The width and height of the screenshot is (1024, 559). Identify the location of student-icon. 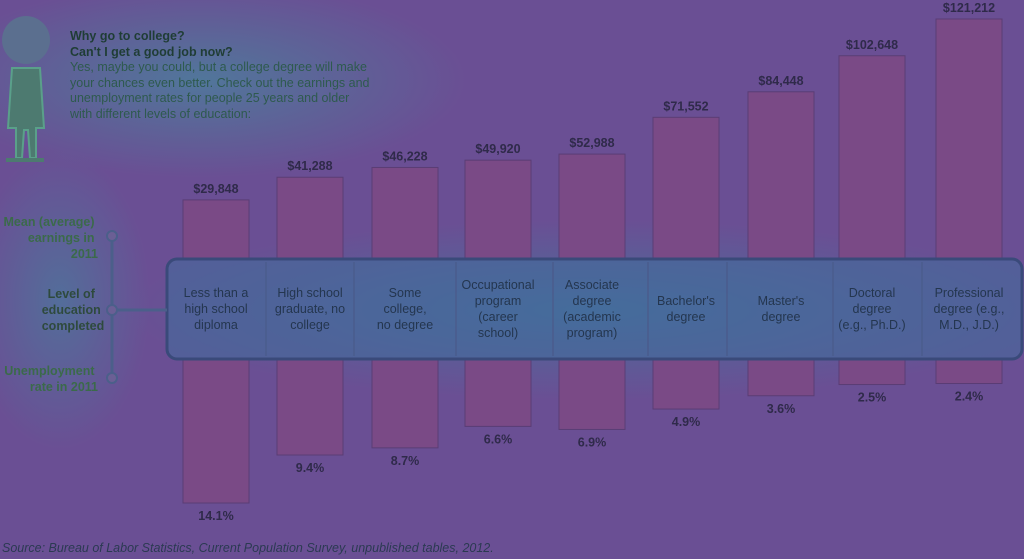
(26, 89).